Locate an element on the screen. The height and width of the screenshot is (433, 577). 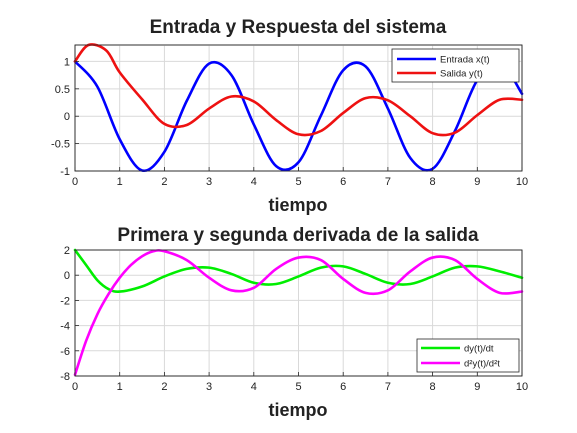
legend-label-d2ydt2: d²y(t)/d²t is located at coordinates (482, 364).